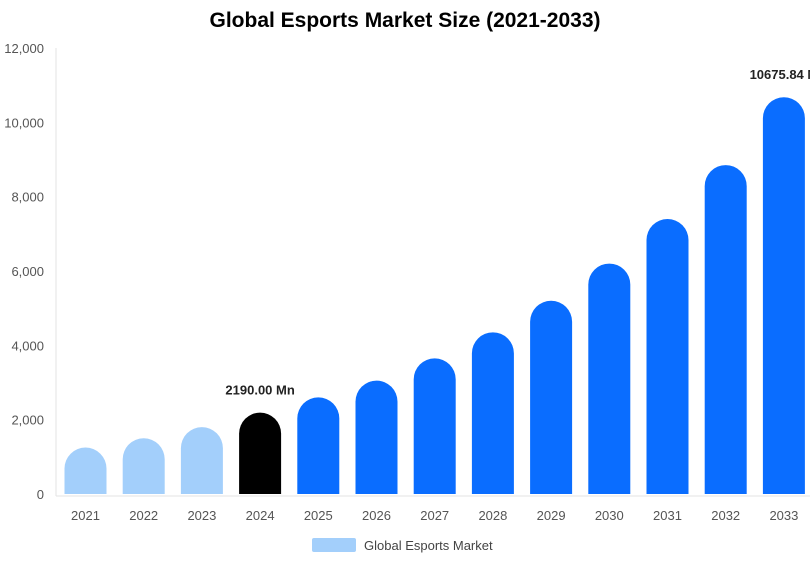 The width and height of the screenshot is (810, 562). Describe the element at coordinates (260, 515) in the screenshot. I see `x-tick-label: 2024` at that location.